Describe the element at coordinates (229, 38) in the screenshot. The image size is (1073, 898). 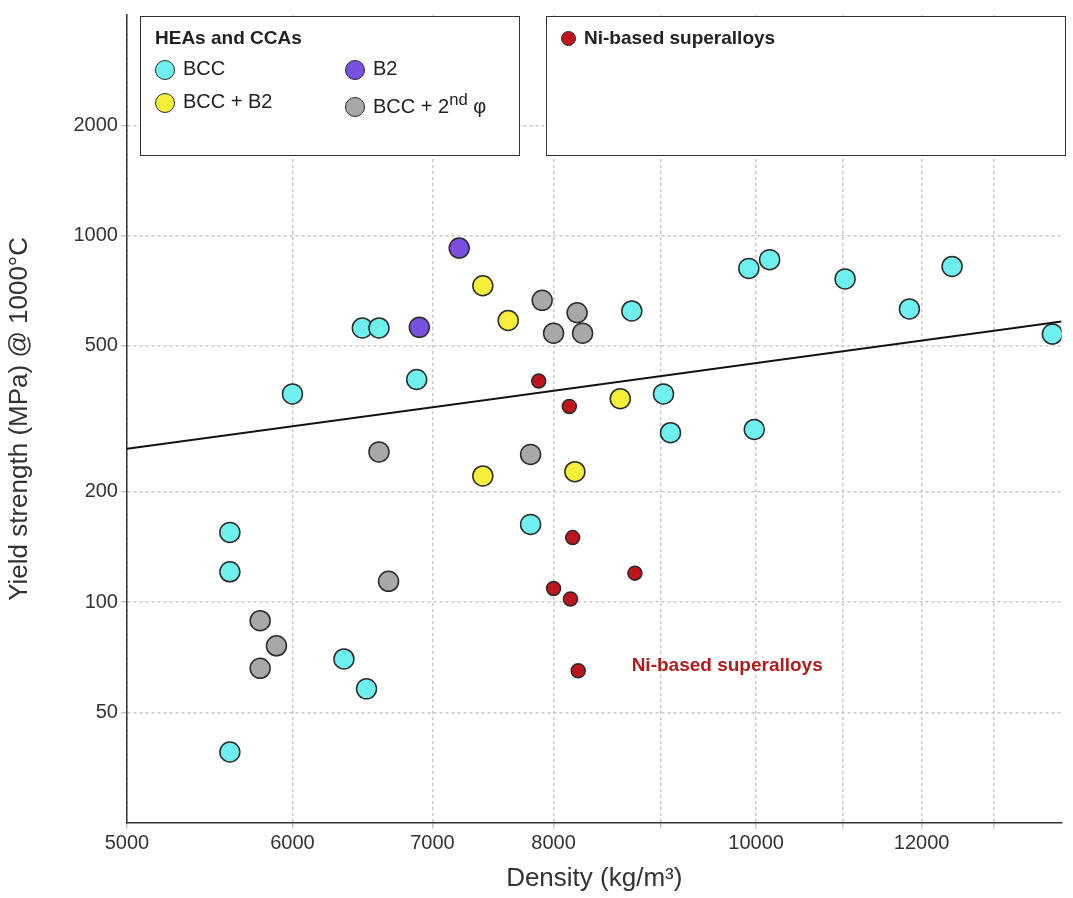
I see `legend-title: HEAs and CCAs` at that location.